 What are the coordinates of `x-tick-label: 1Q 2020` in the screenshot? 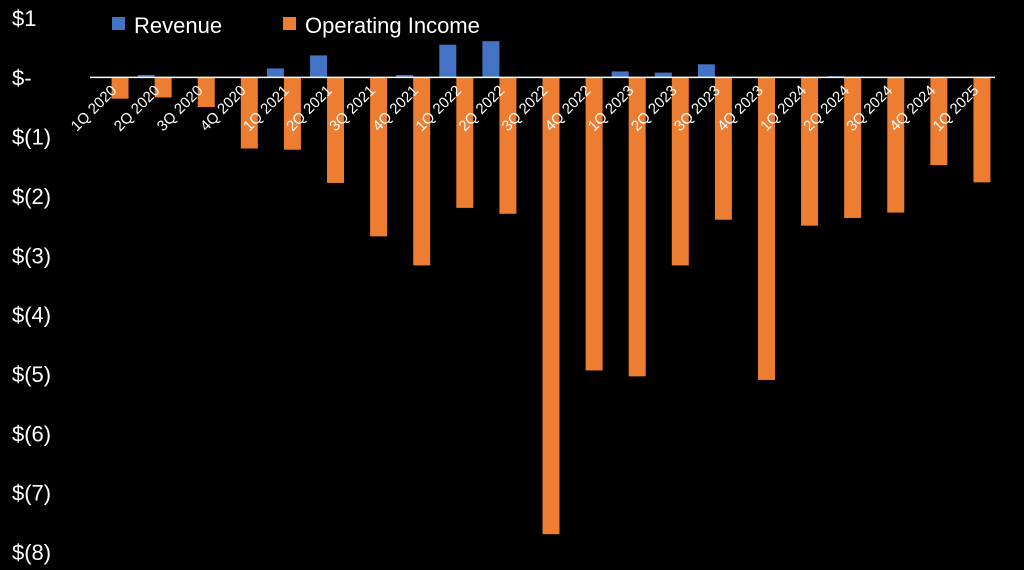 It's located at (94, 108).